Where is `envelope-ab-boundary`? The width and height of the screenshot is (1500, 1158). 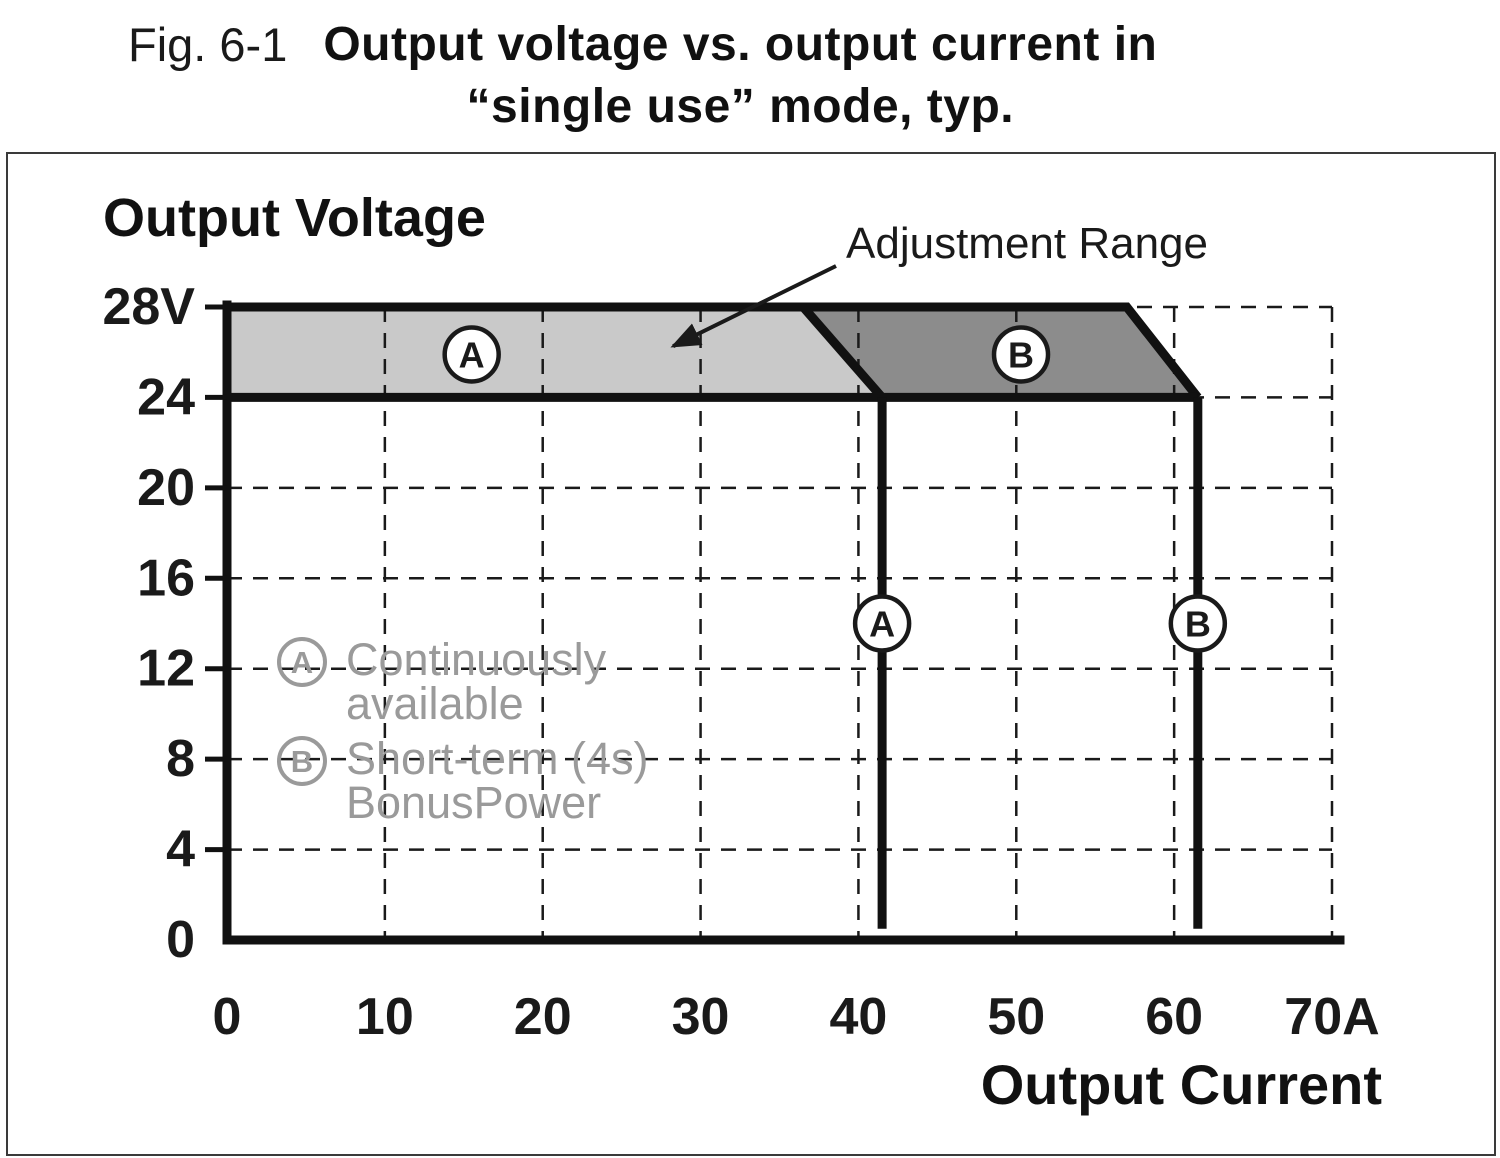 envelope-ab-boundary is located at coordinates (842, 352).